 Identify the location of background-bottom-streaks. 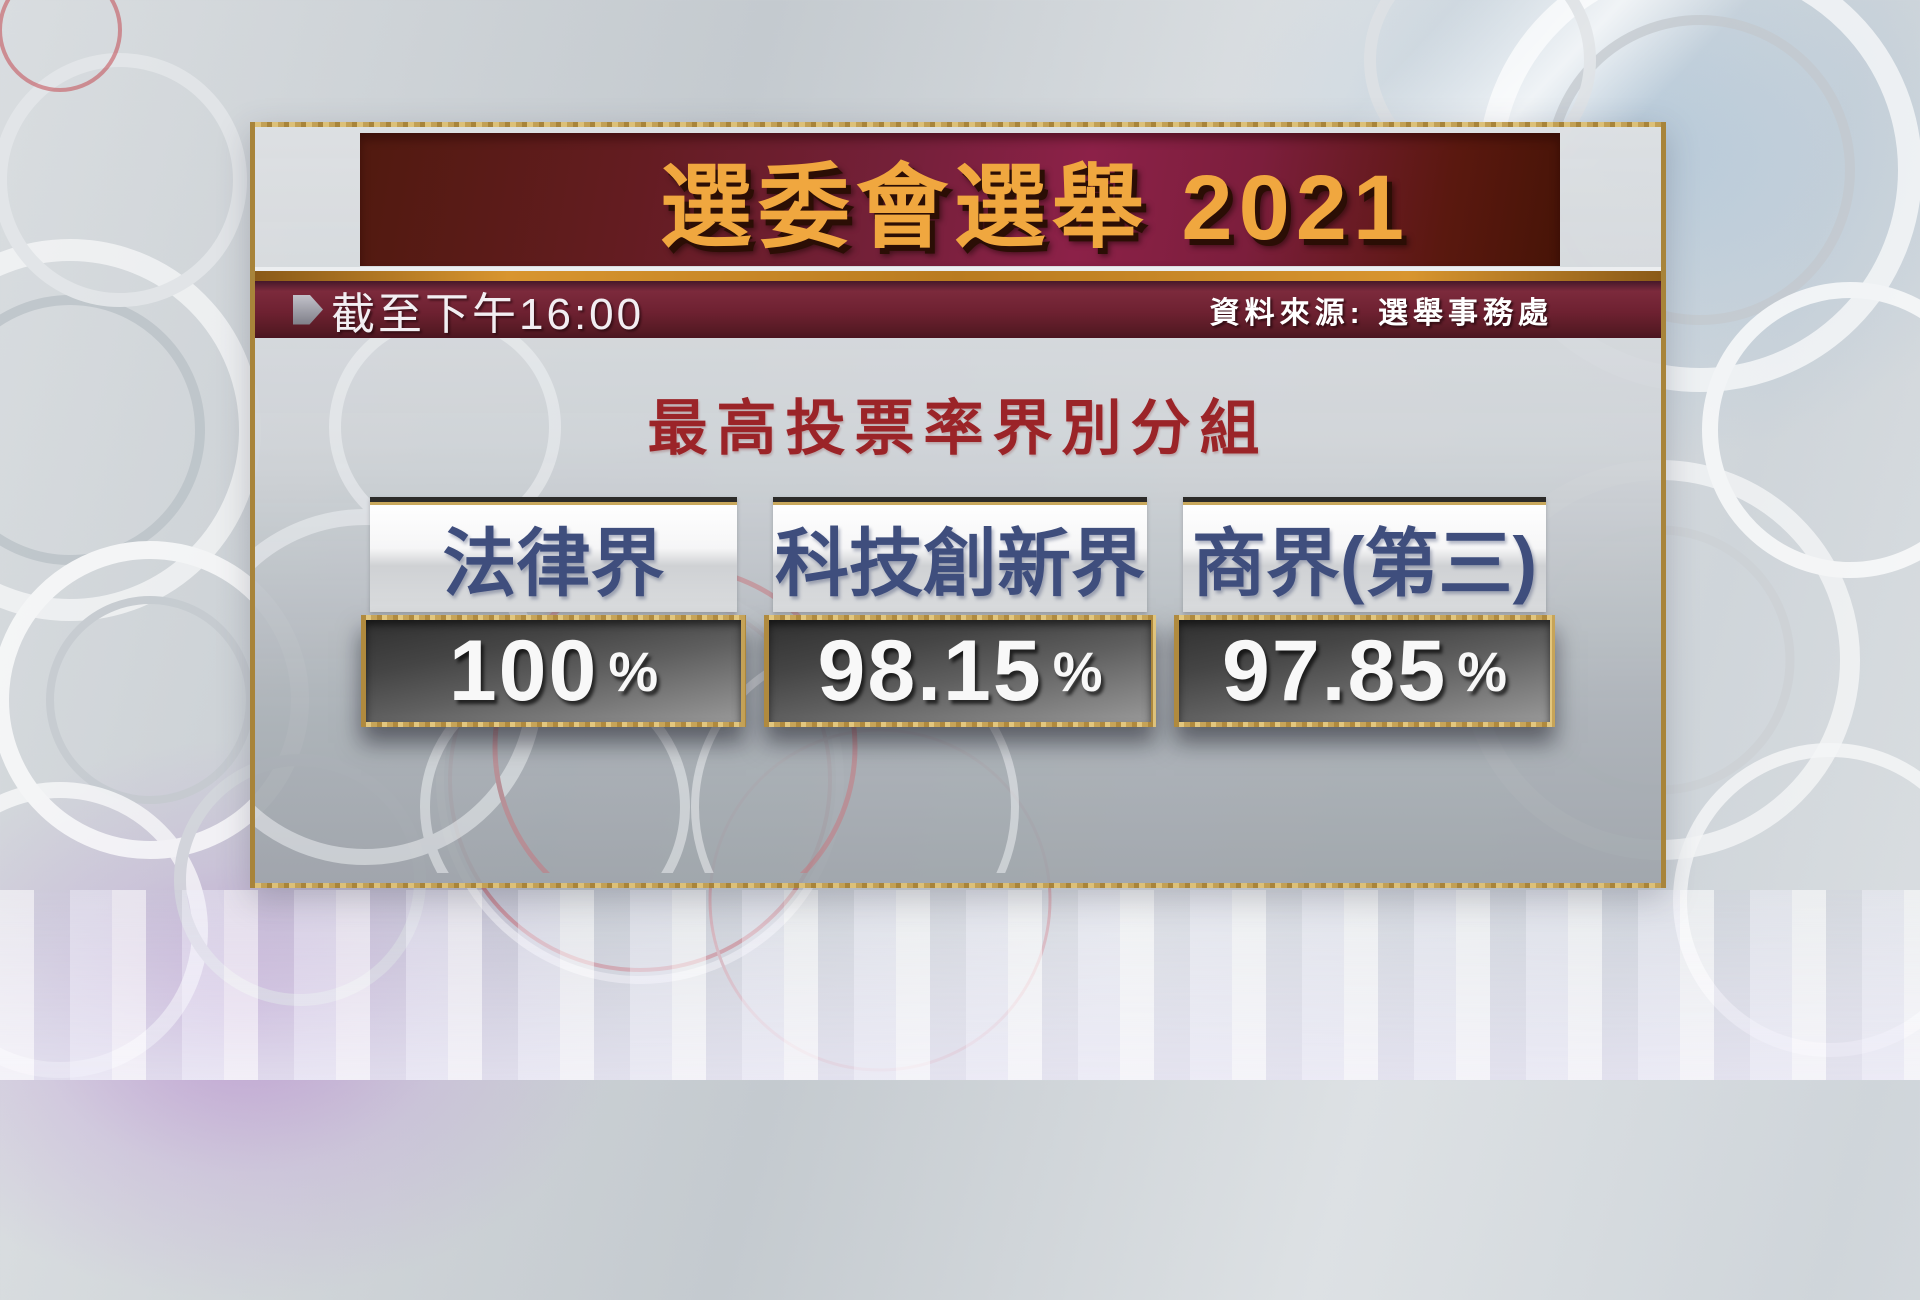
(960, 985).